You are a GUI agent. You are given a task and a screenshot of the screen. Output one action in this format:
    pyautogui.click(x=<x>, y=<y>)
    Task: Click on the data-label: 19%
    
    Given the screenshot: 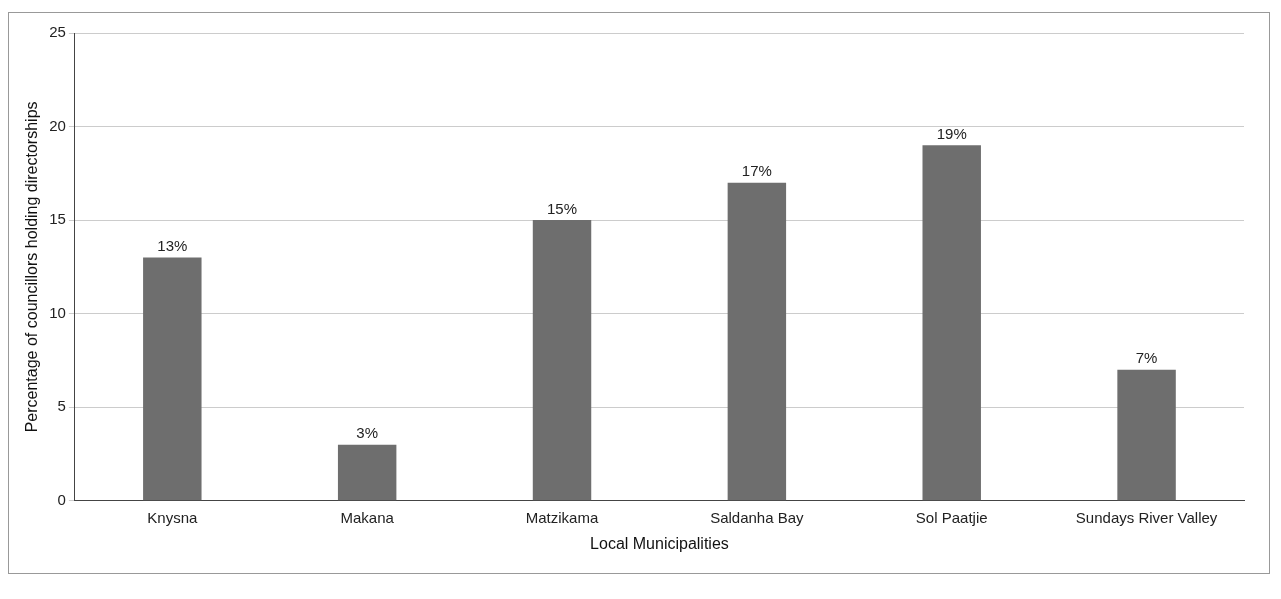 What is the action you would take?
    pyautogui.click(x=951, y=133)
    